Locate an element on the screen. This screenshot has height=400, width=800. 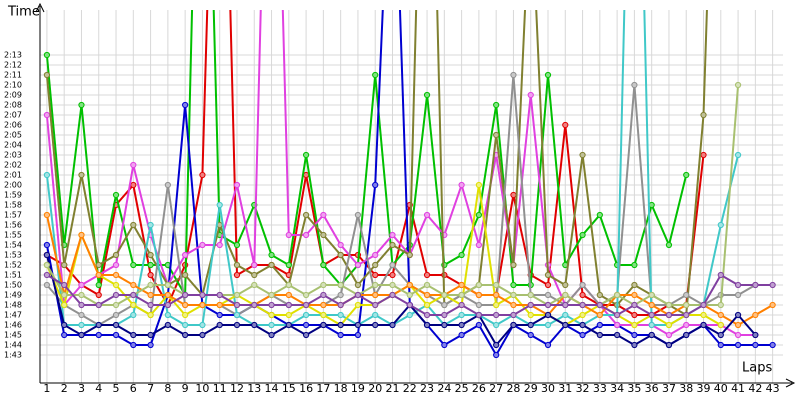
x-tick-label: 12 is located at coordinates (237, 388).